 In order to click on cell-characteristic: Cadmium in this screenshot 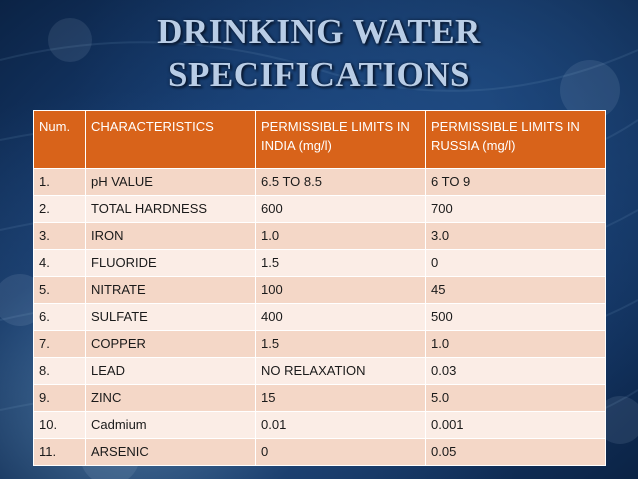, I will do `click(170, 425)`.